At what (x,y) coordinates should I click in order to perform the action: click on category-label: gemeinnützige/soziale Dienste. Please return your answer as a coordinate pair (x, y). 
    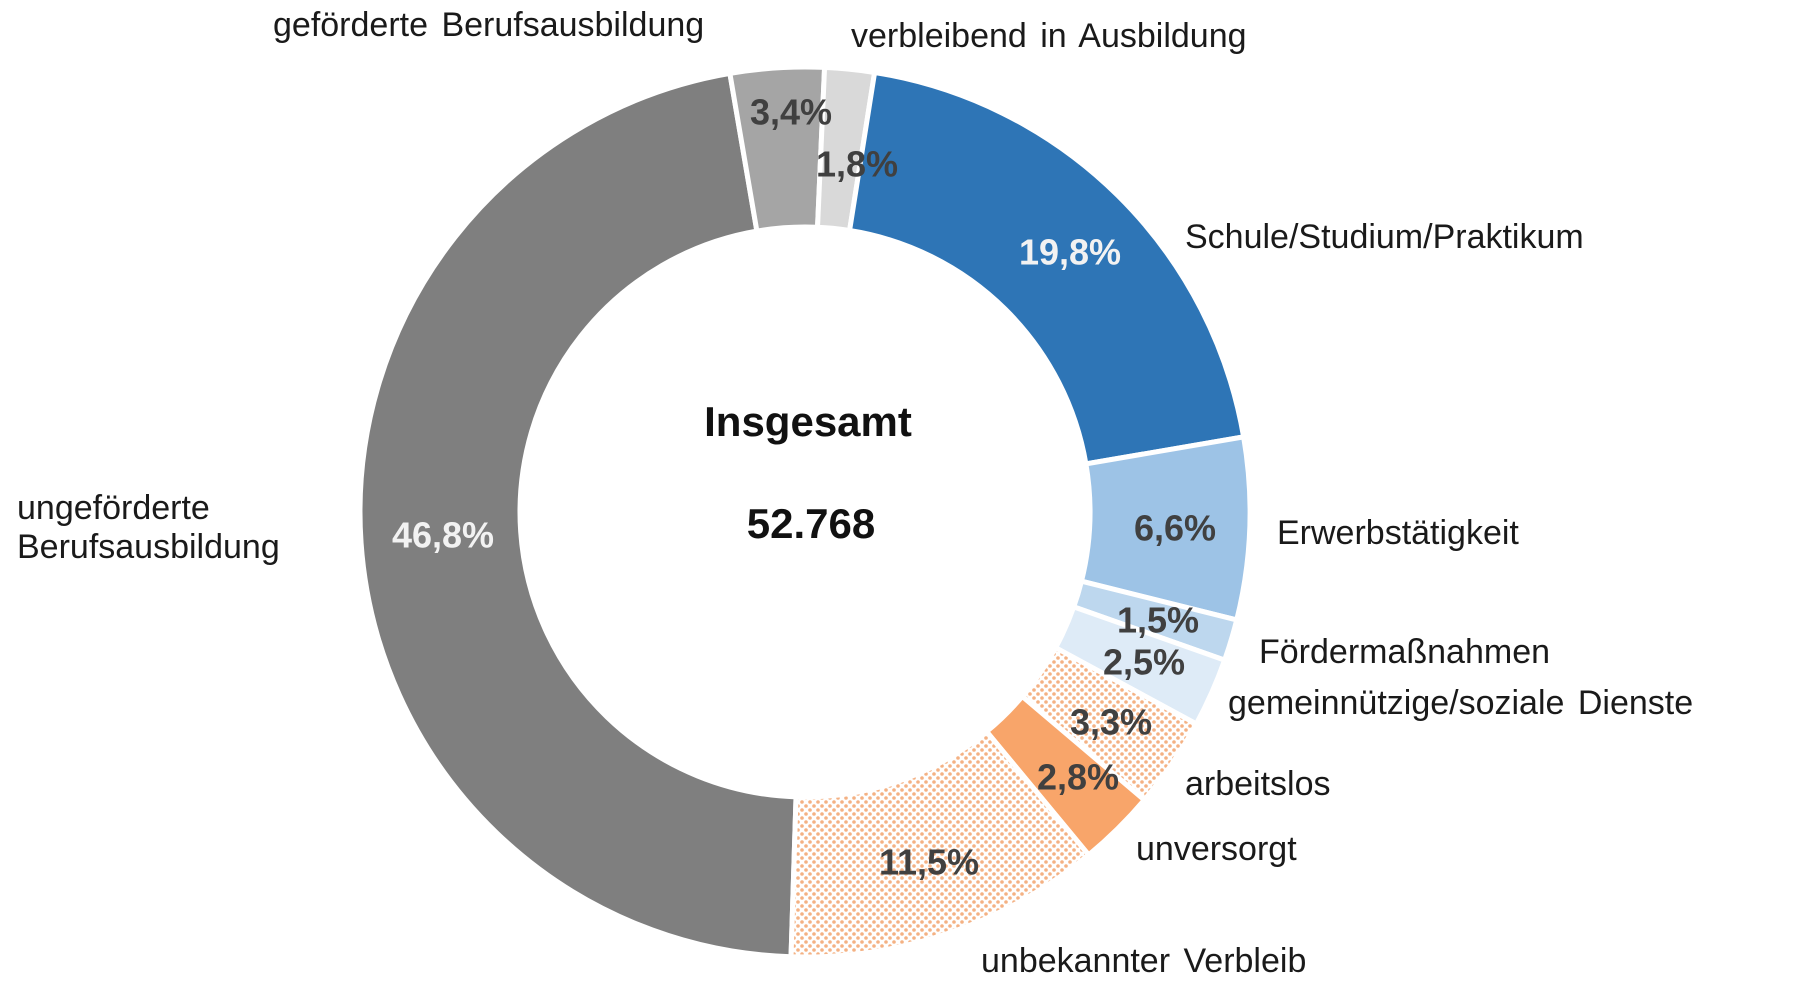
    Looking at the image, I should click on (1461, 703).